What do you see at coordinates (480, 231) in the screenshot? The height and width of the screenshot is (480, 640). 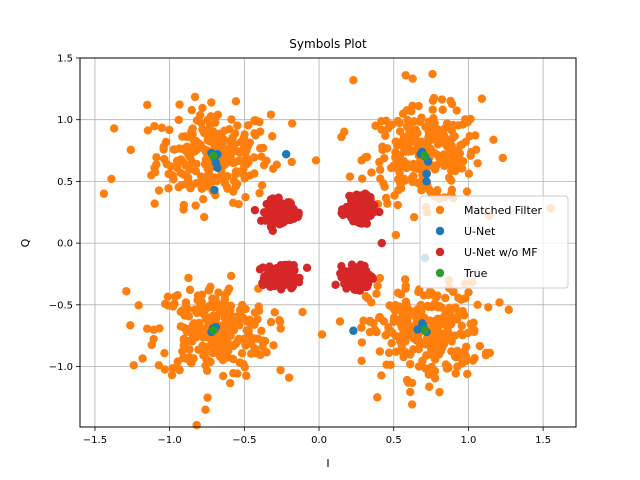 I see `legend-label-u-net: U-Net` at bounding box center [480, 231].